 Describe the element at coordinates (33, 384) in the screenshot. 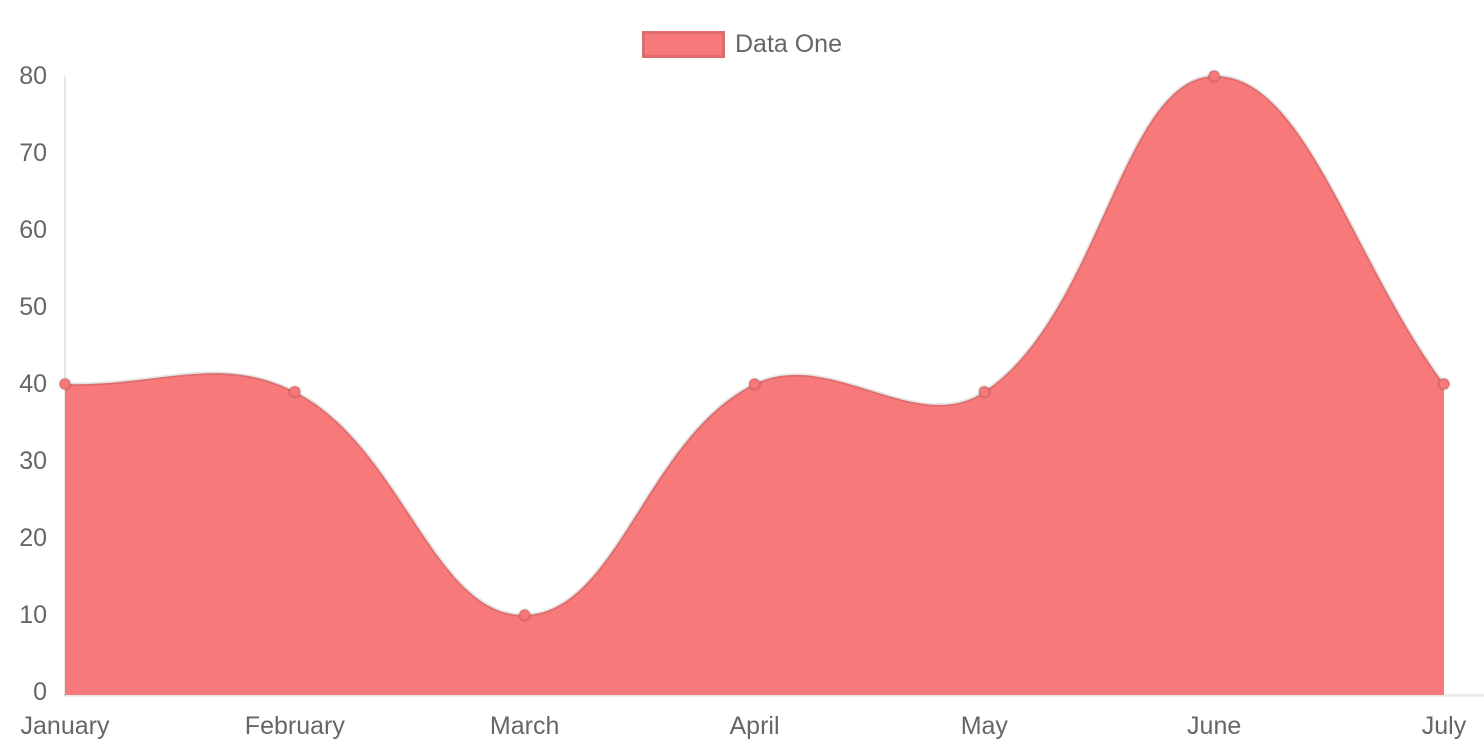

I see `y-tick-label: 40` at that location.